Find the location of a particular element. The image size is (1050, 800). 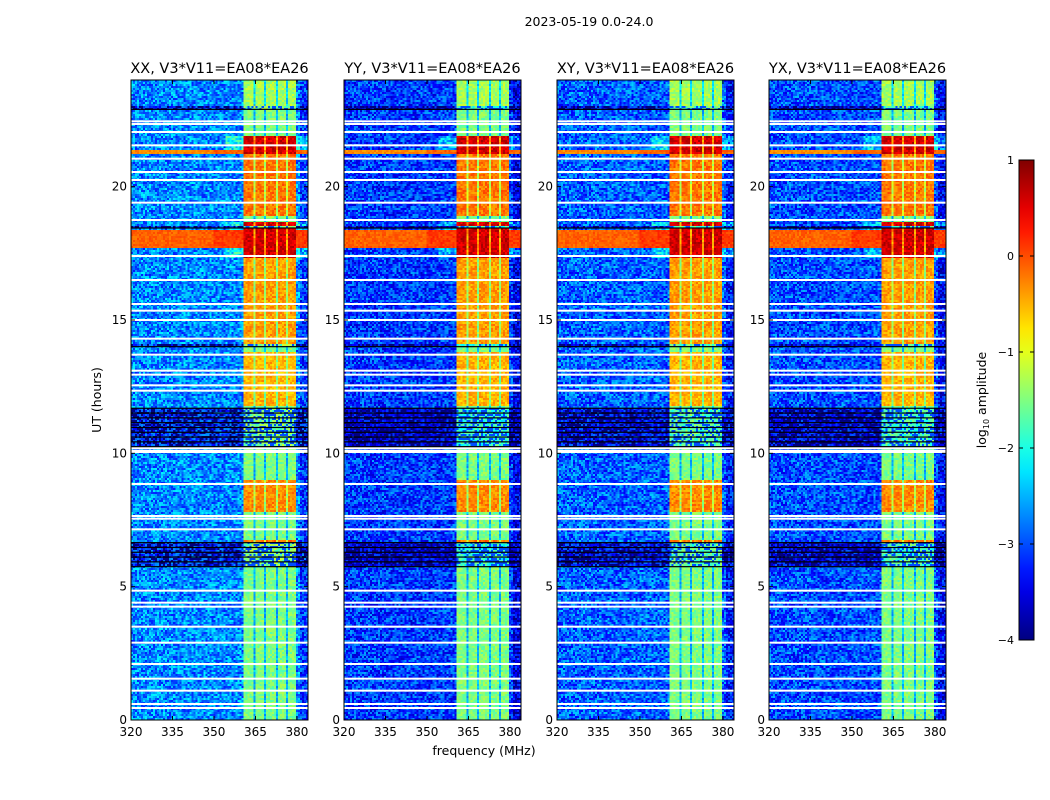

x-tick-label: 335 is located at coordinates (598, 732).